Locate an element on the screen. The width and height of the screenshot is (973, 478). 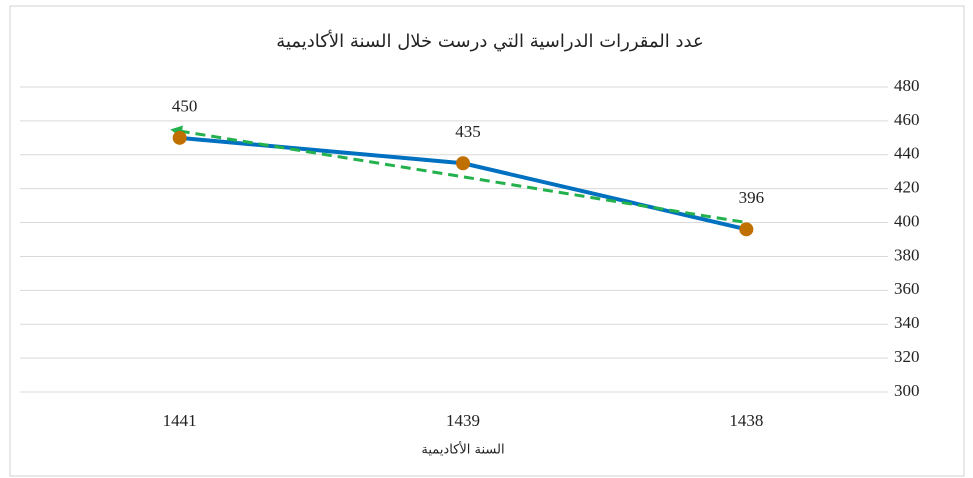
y-tick-label: 380 is located at coordinates (907, 254).